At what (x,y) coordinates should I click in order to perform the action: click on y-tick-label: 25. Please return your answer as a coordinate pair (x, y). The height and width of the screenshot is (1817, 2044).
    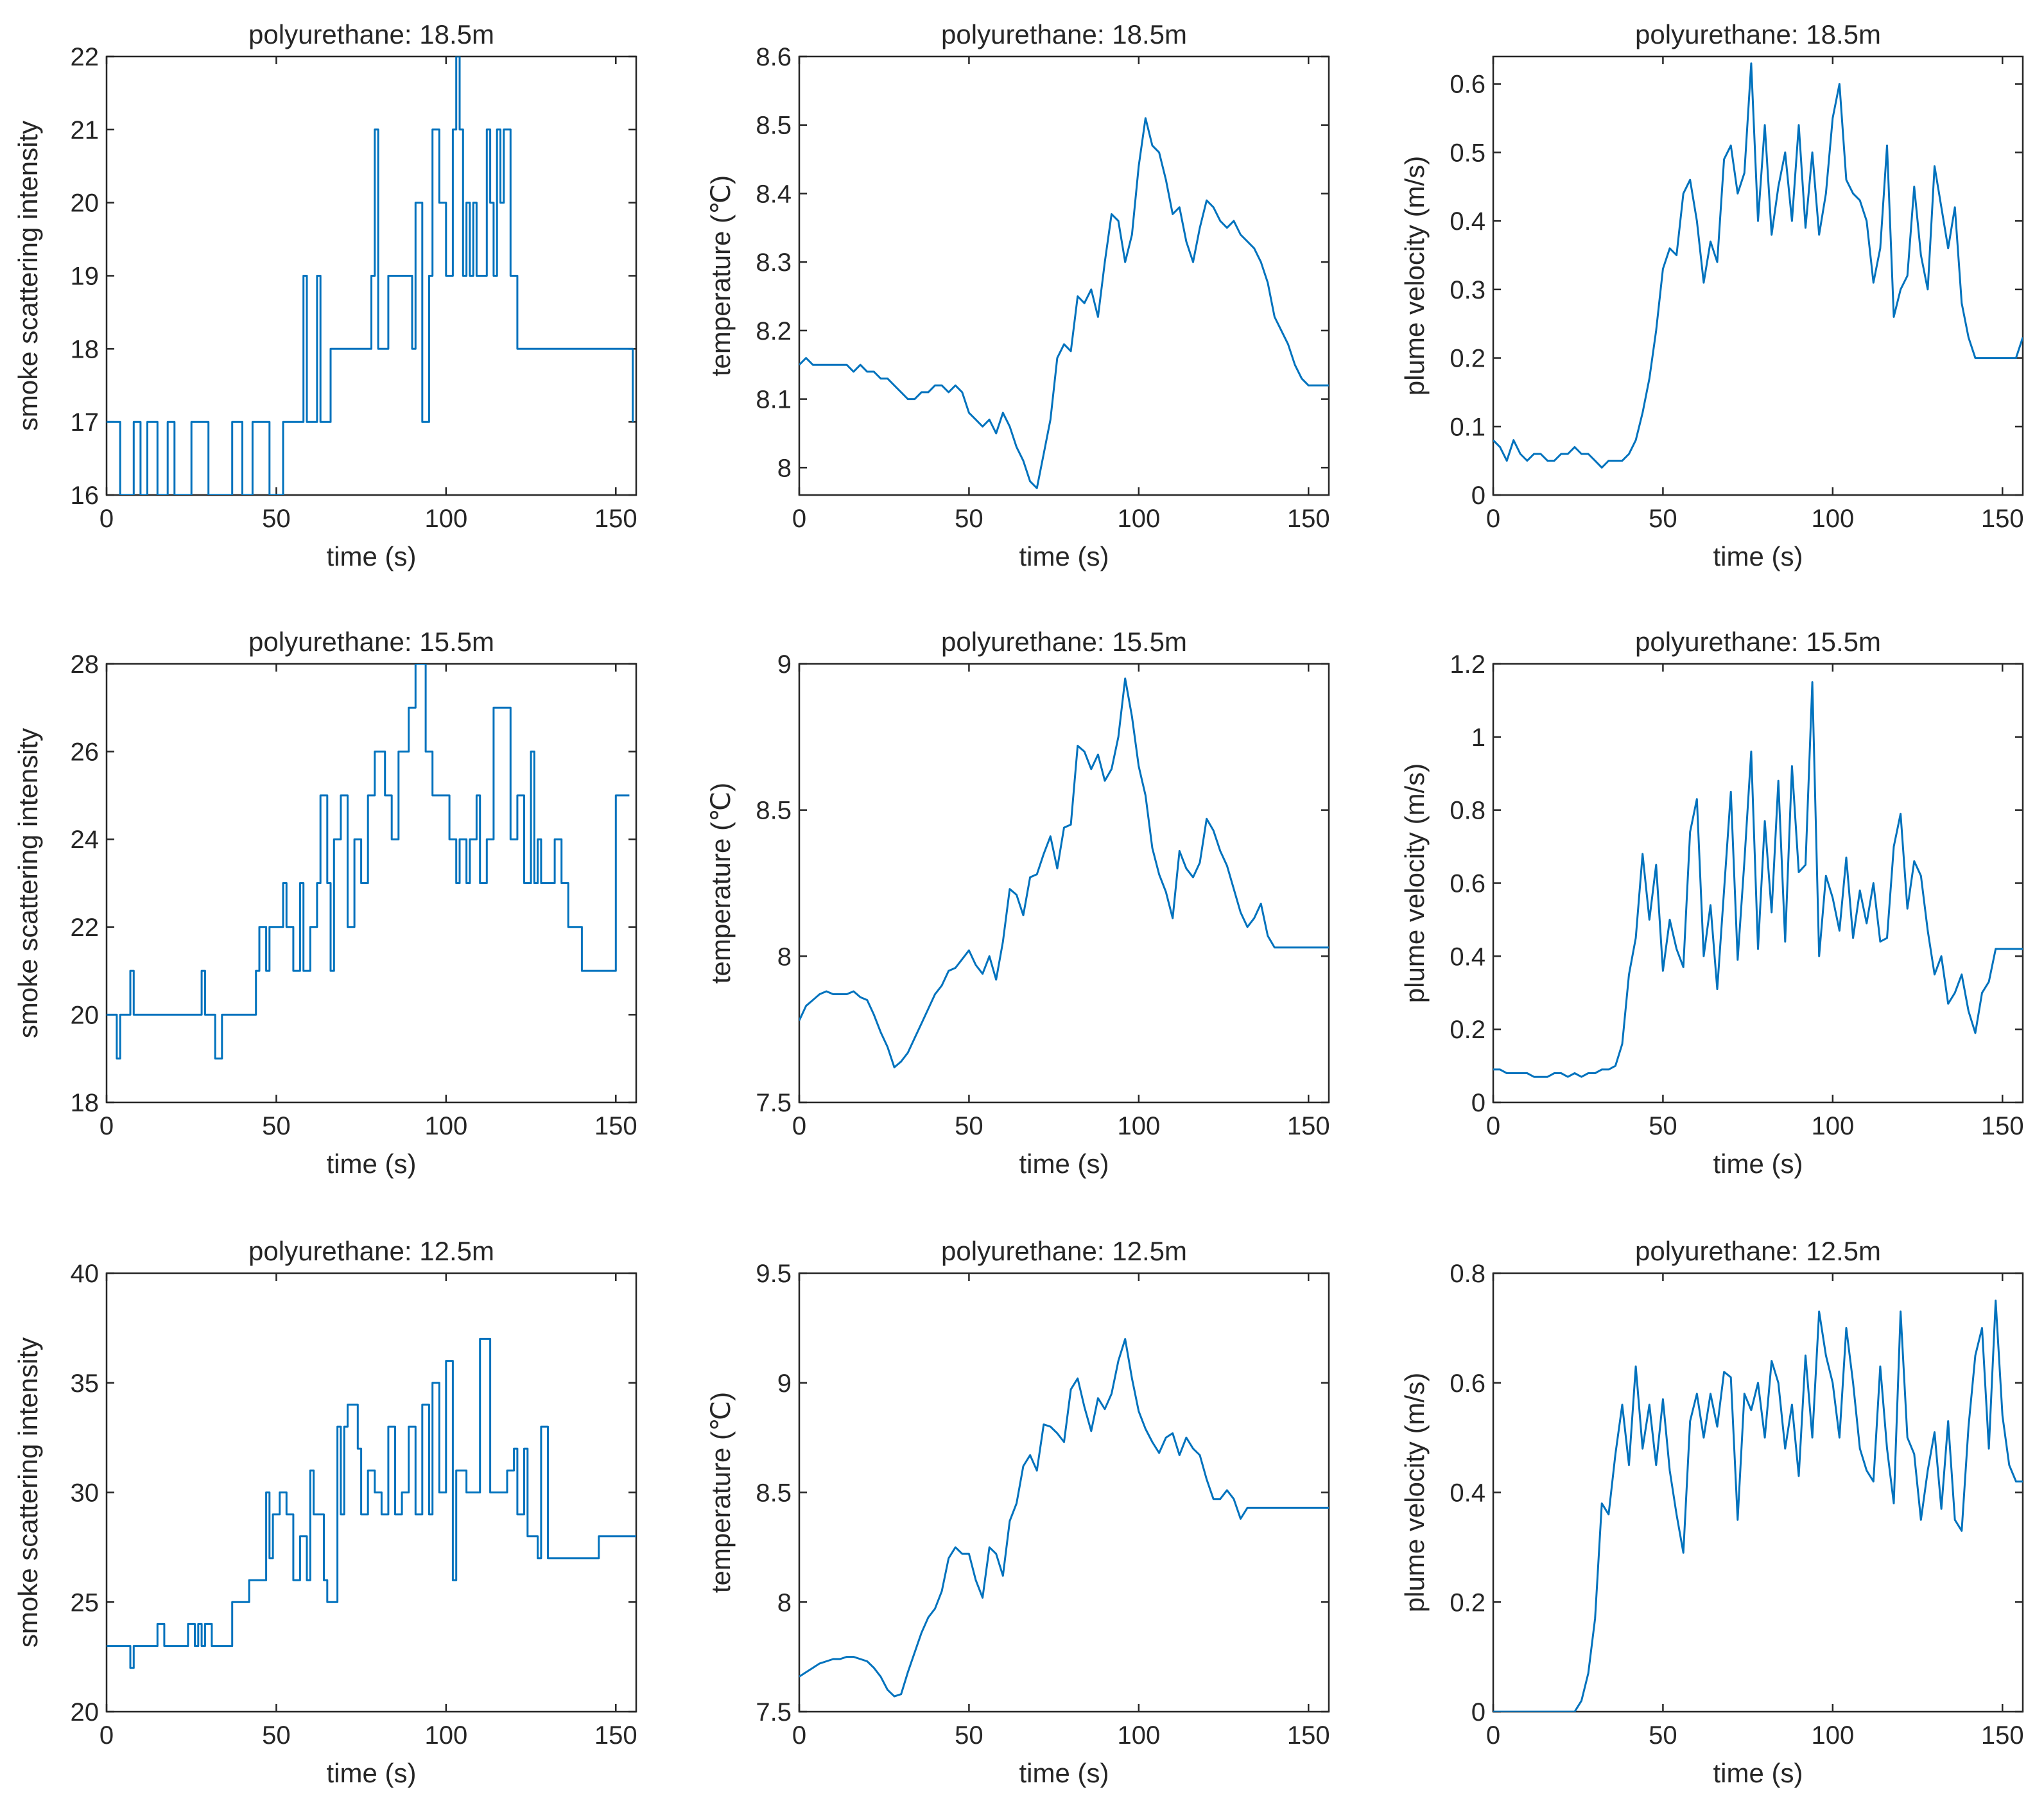
    Looking at the image, I should click on (85, 1602).